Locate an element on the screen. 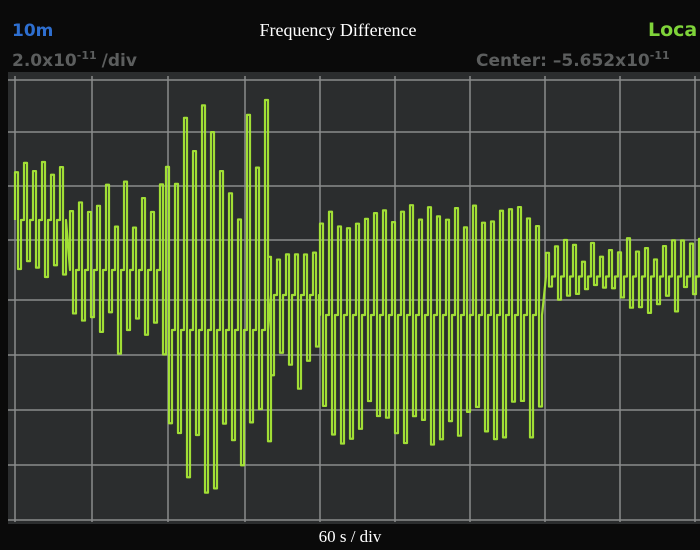 The width and height of the screenshot is (700, 550). memory-label: 10m is located at coordinates (32, 31).